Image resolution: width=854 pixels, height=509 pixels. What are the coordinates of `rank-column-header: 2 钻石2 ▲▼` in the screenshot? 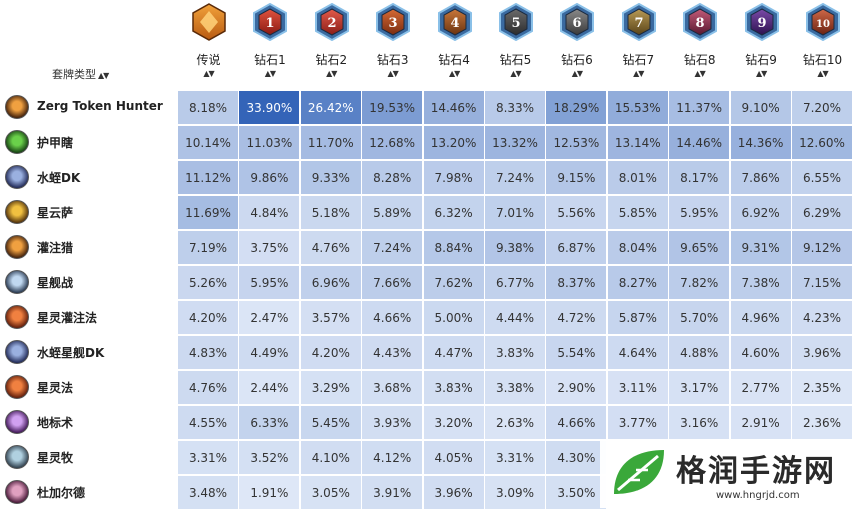 It's located at (331, 45).